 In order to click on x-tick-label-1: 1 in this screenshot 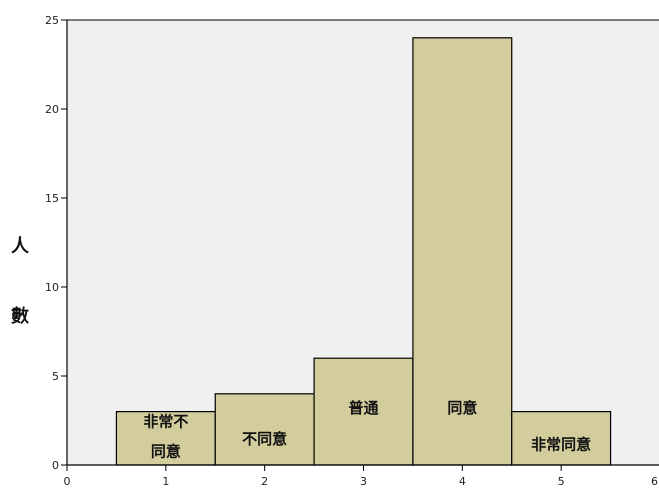, I will do `click(165, 481)`.